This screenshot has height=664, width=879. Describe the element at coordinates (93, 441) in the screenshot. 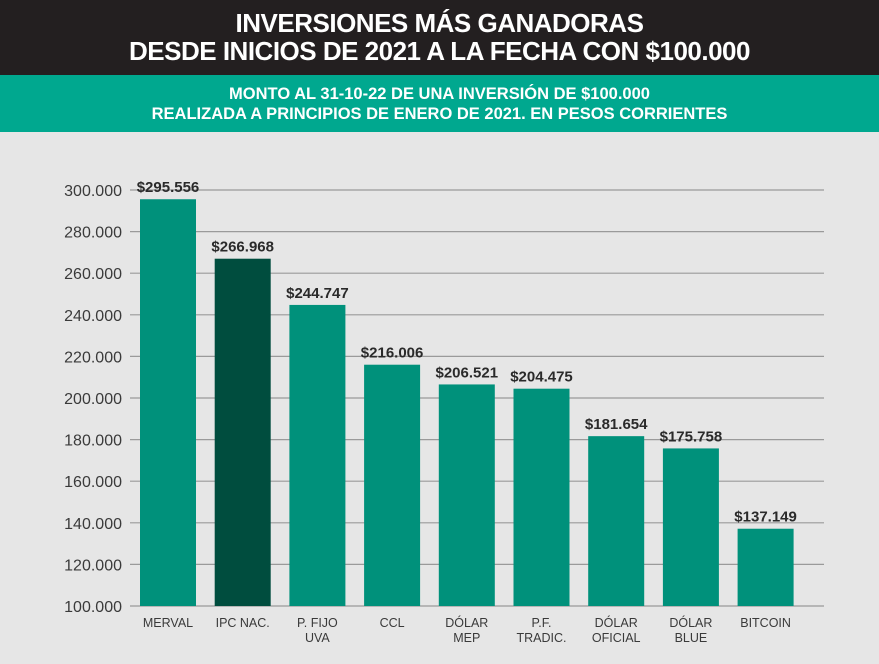

I see `y-tick-label: 180.000` at that location.